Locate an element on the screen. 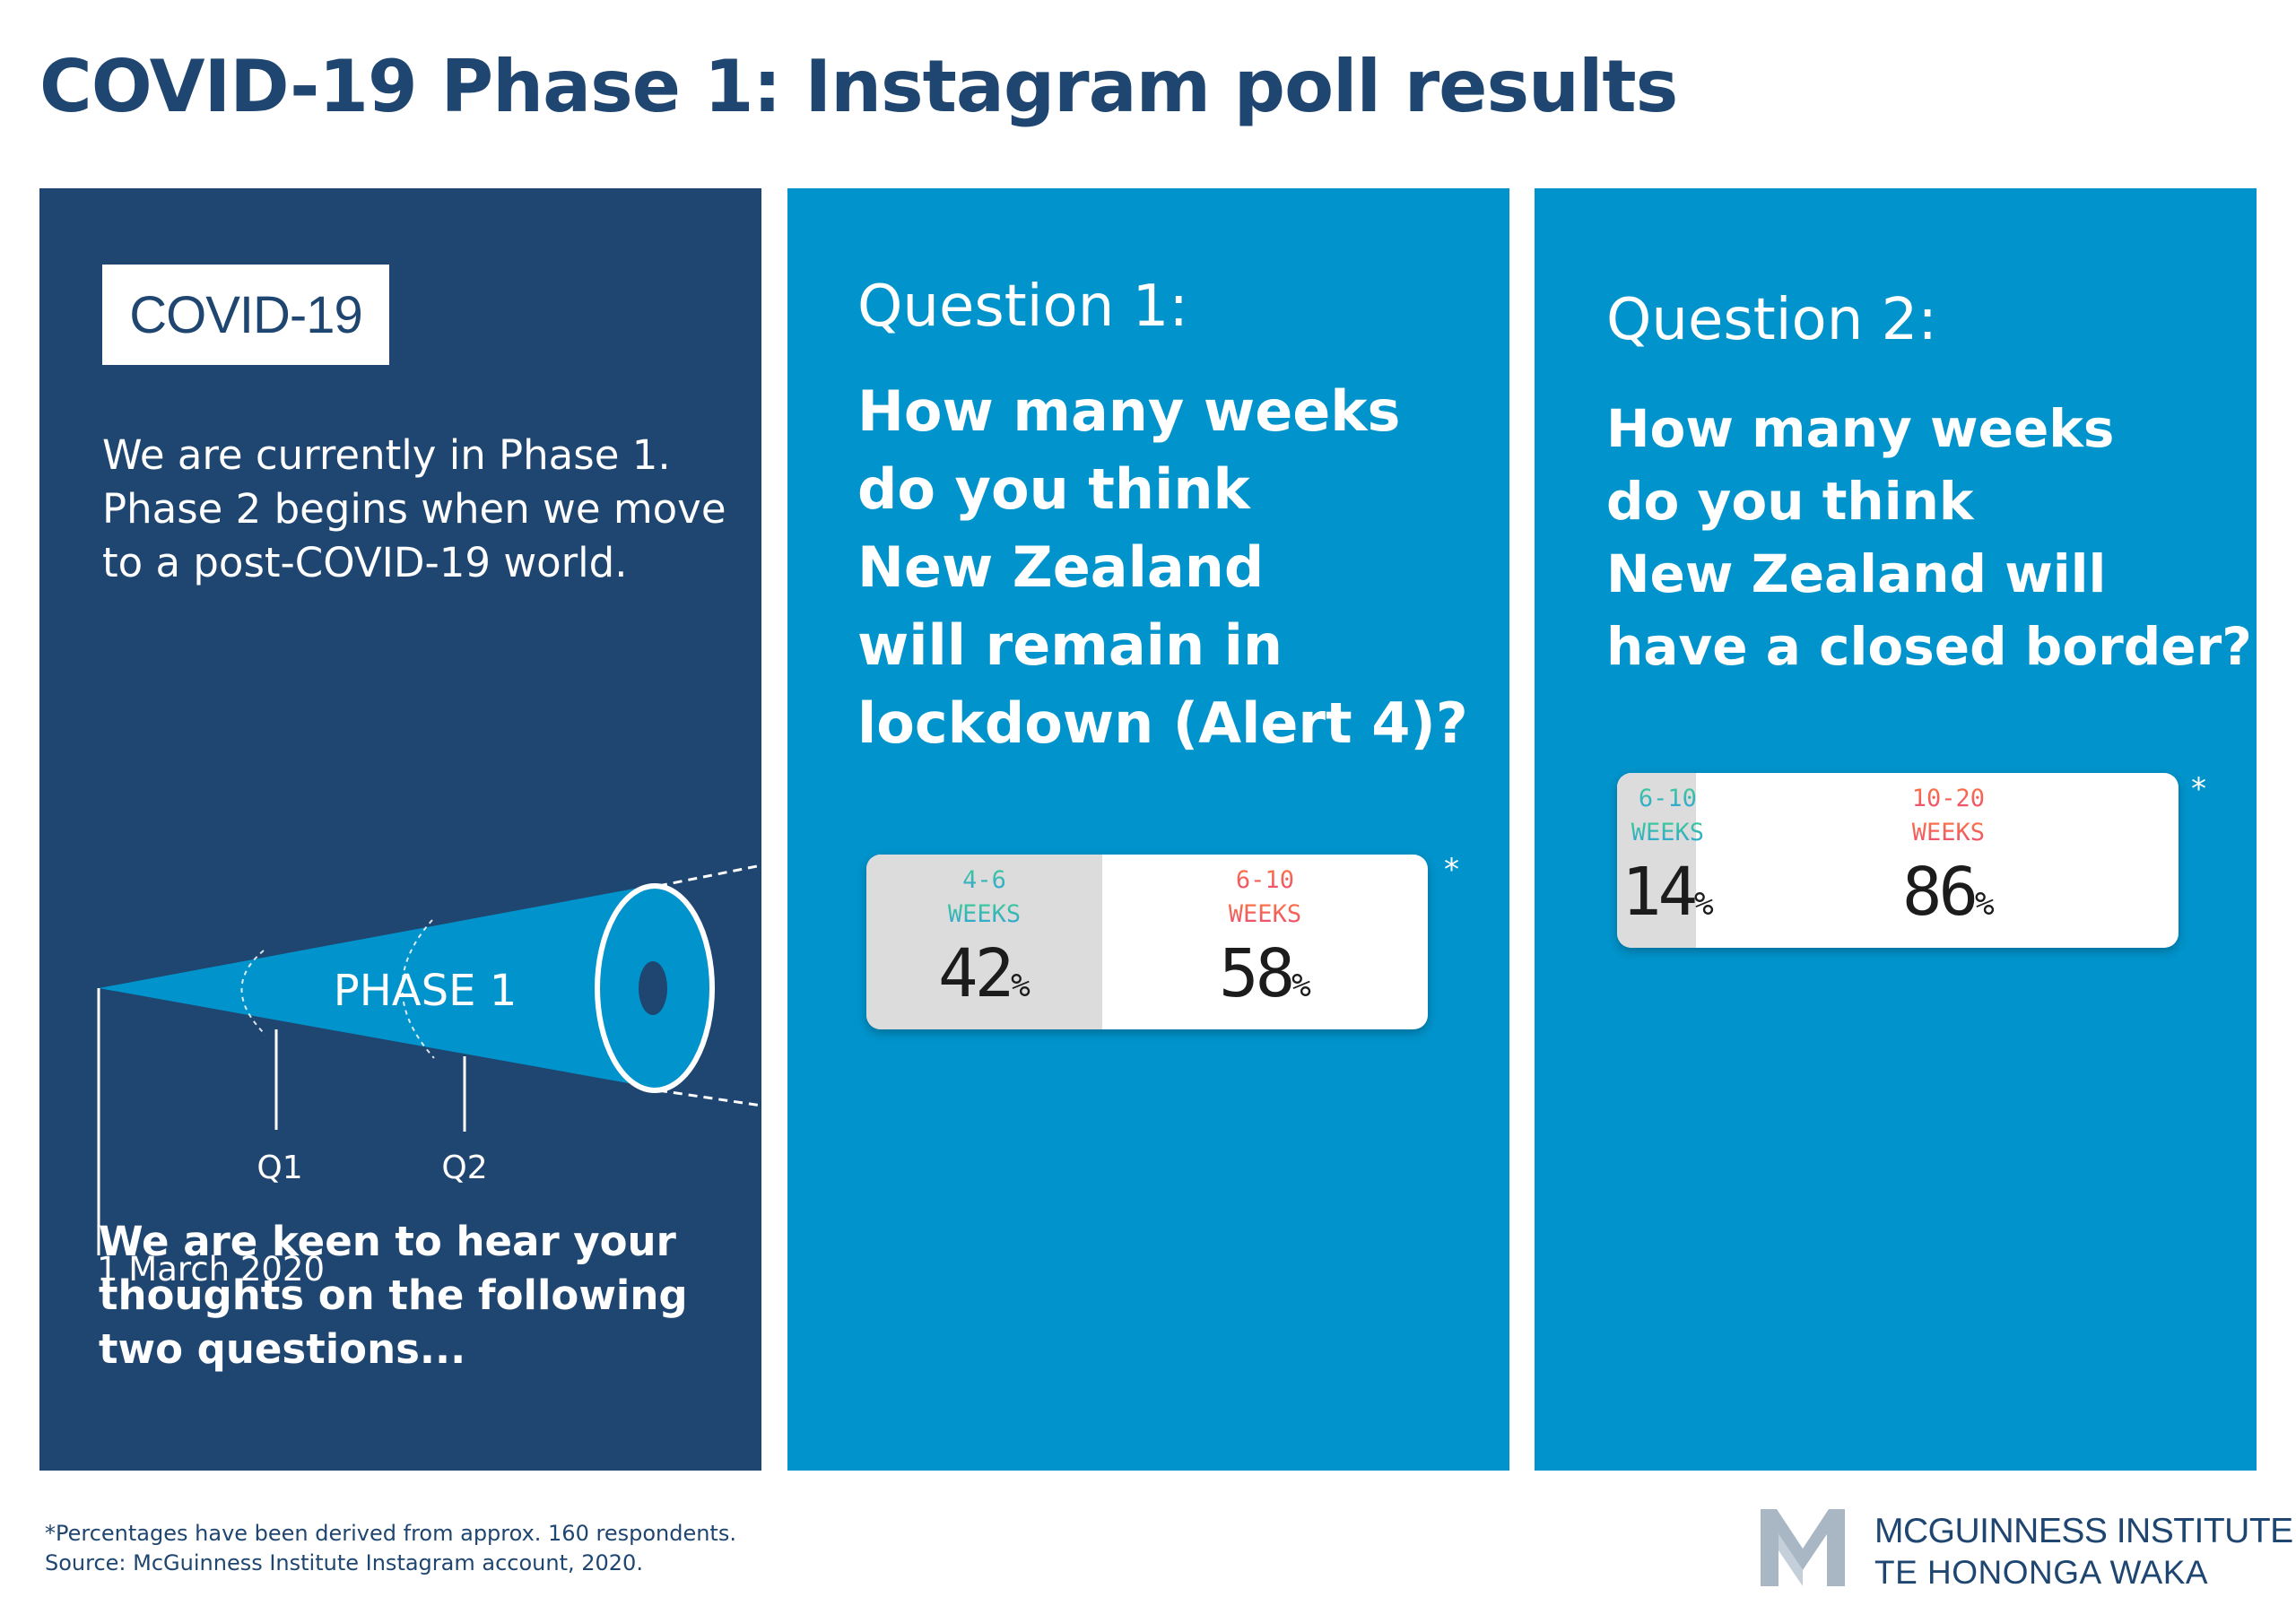 Image resolution: width=2296 pixels, height=1623 pixels. option-percent: 14% is located at coordinates (1667, 892).